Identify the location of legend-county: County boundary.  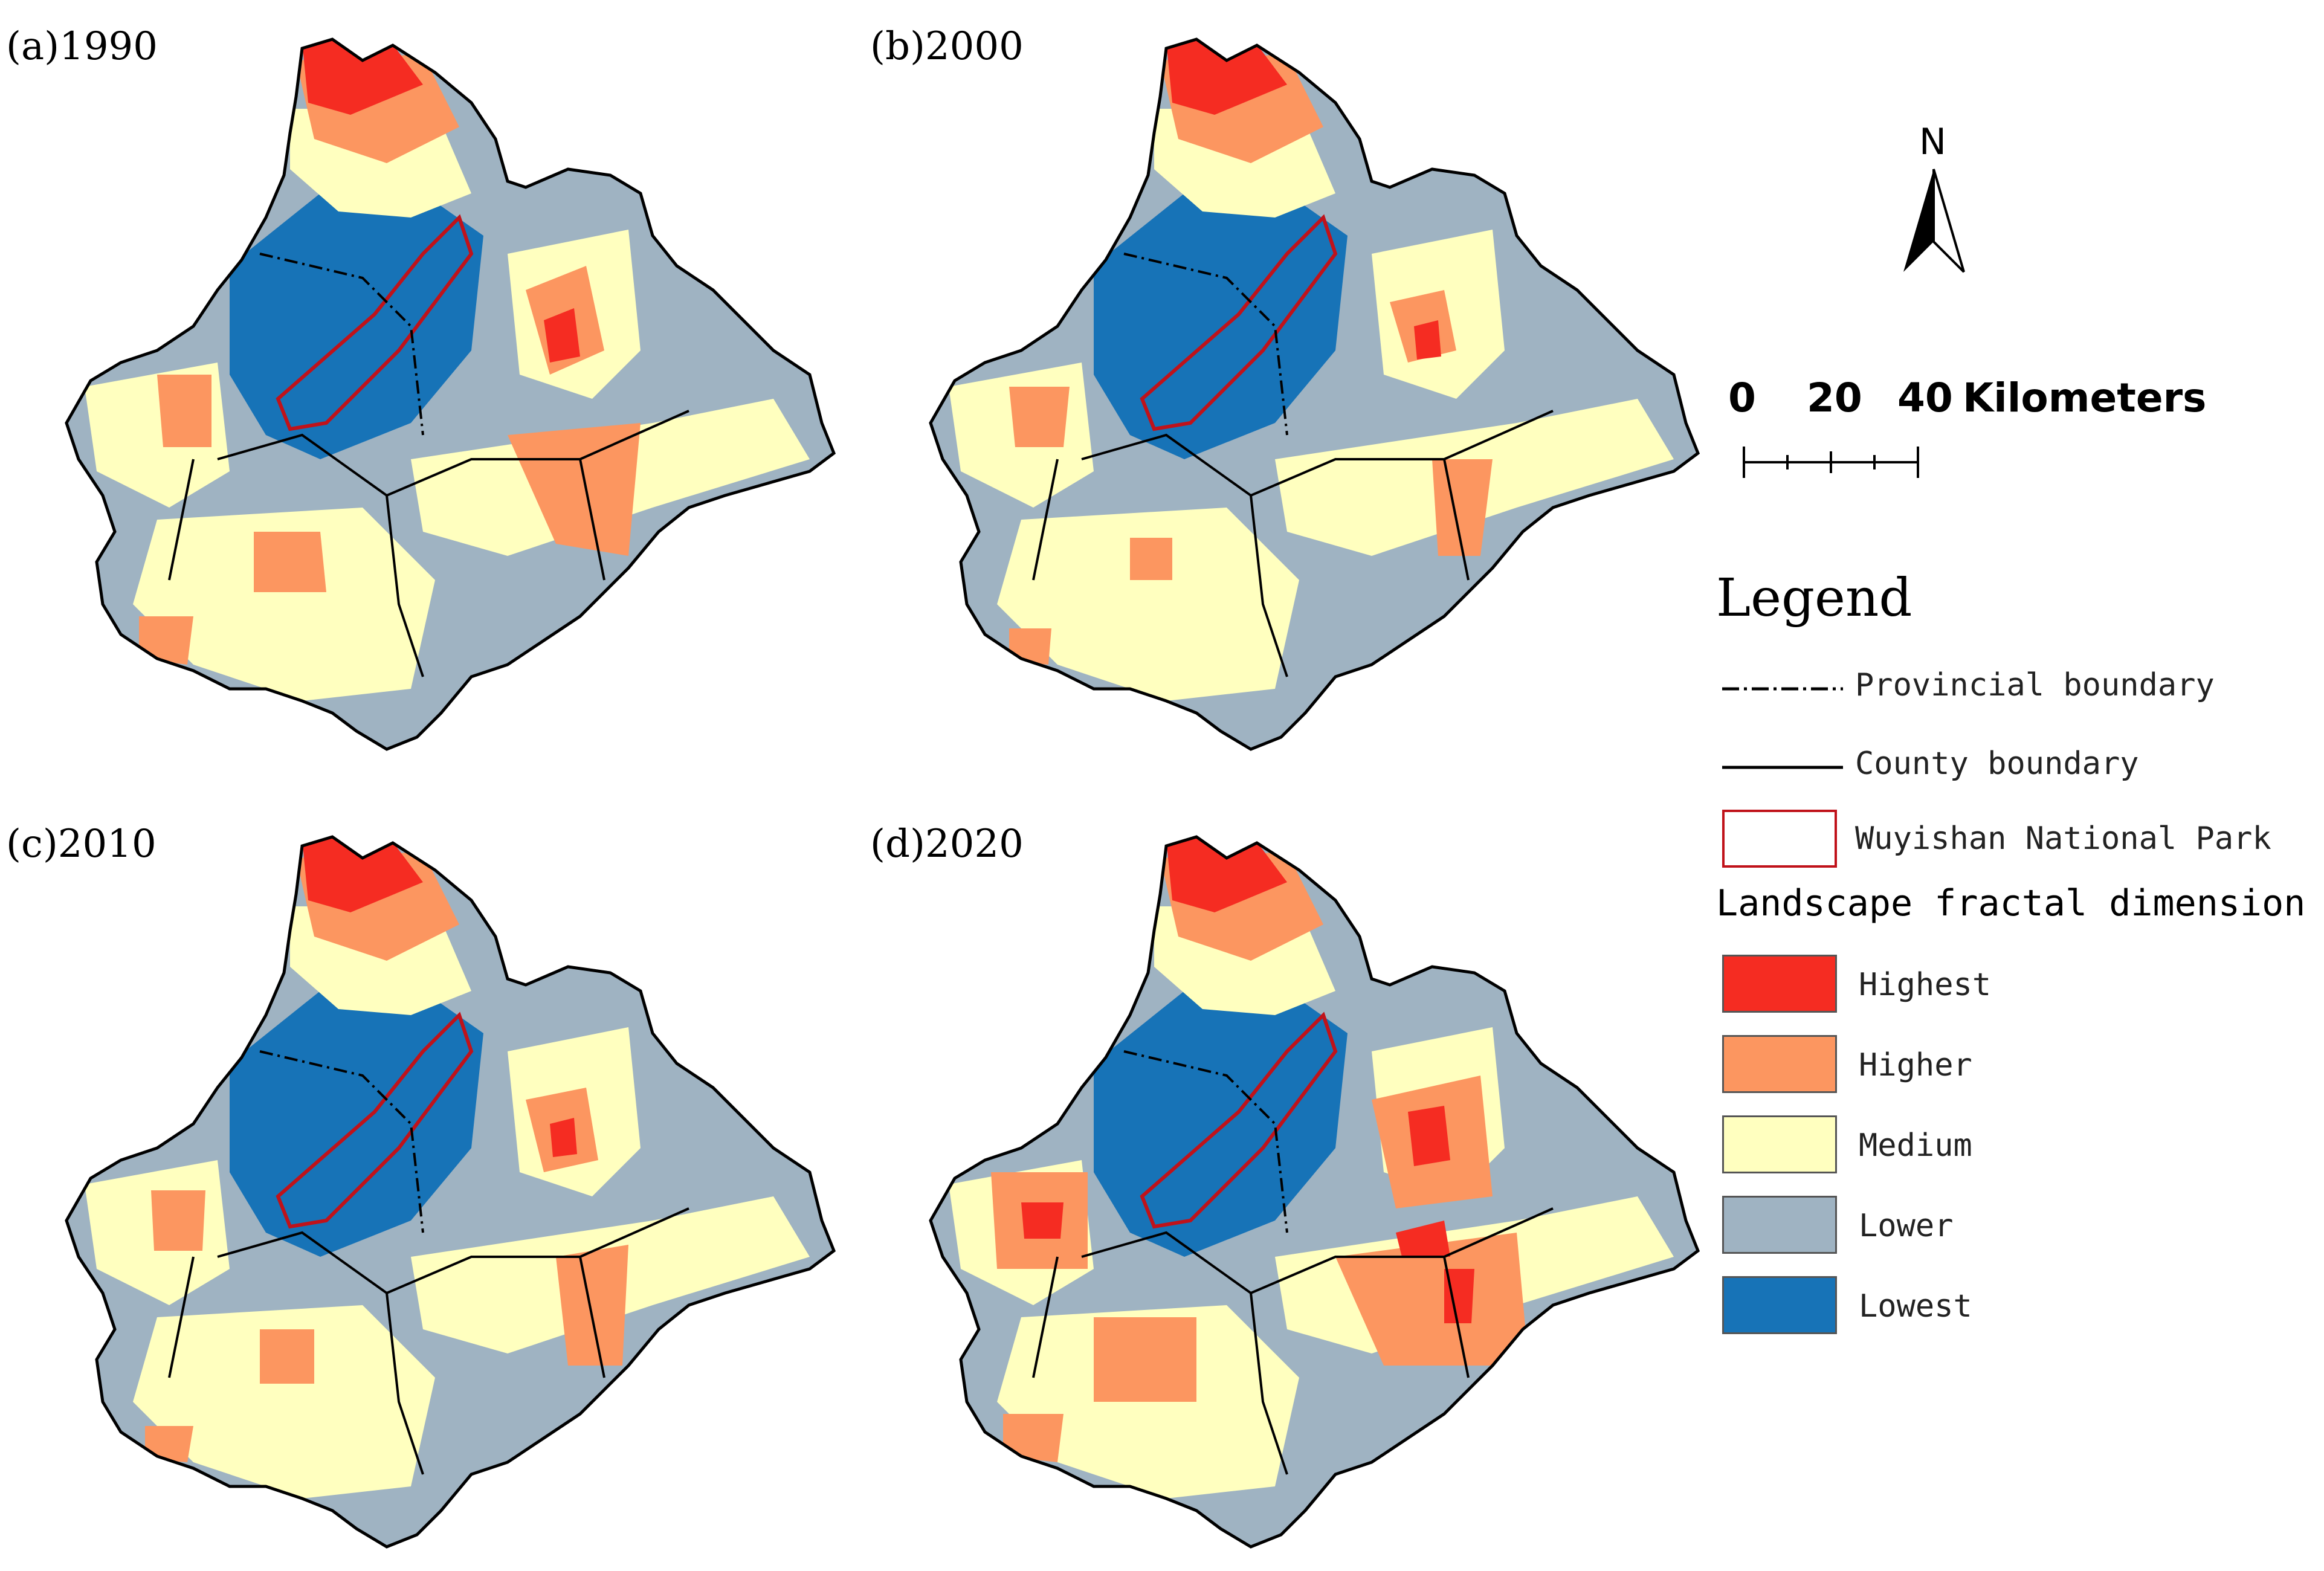
(2018, 773).